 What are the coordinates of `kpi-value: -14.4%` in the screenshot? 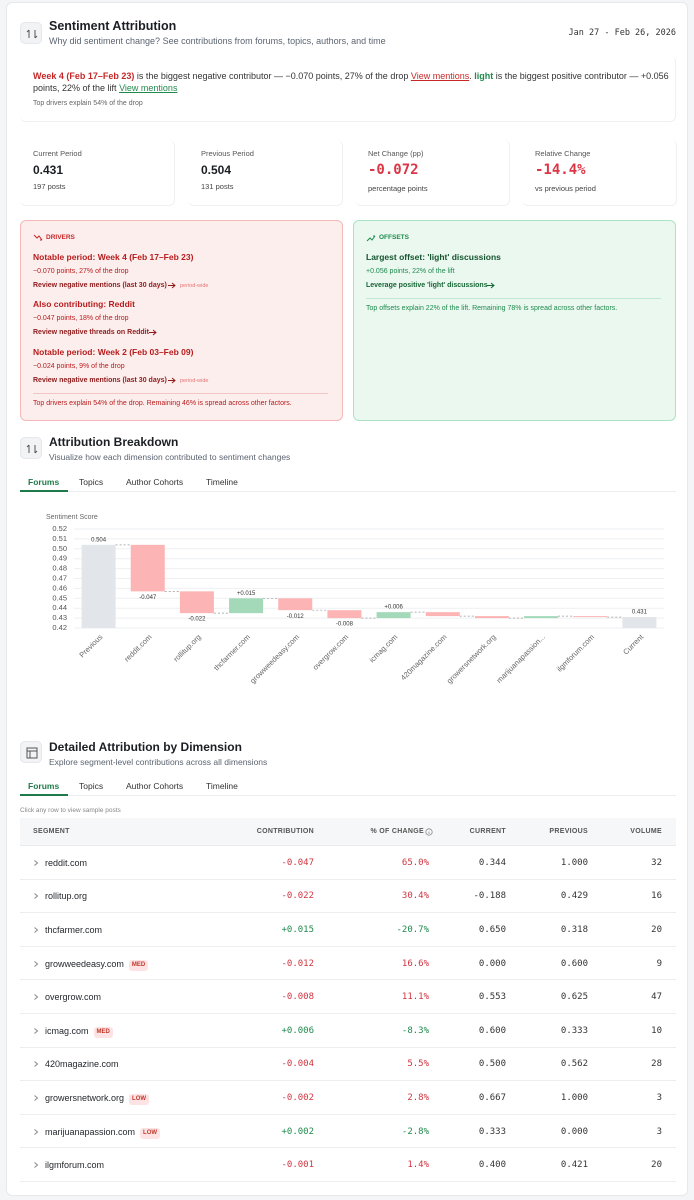 It's located at (560, 170).